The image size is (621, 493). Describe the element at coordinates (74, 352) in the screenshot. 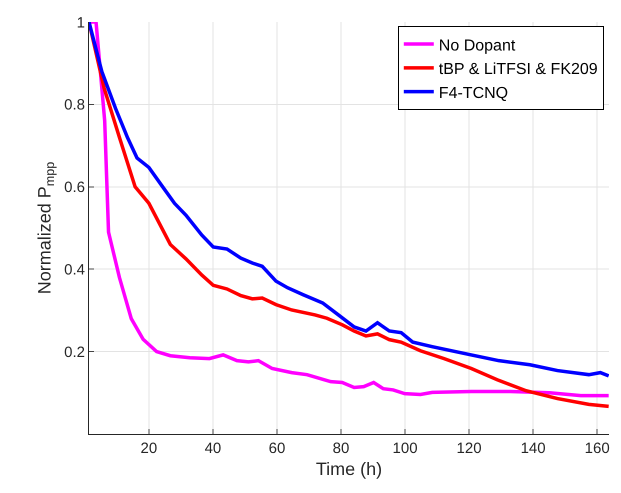

I see `y-tick-label: 0.2` at that location.